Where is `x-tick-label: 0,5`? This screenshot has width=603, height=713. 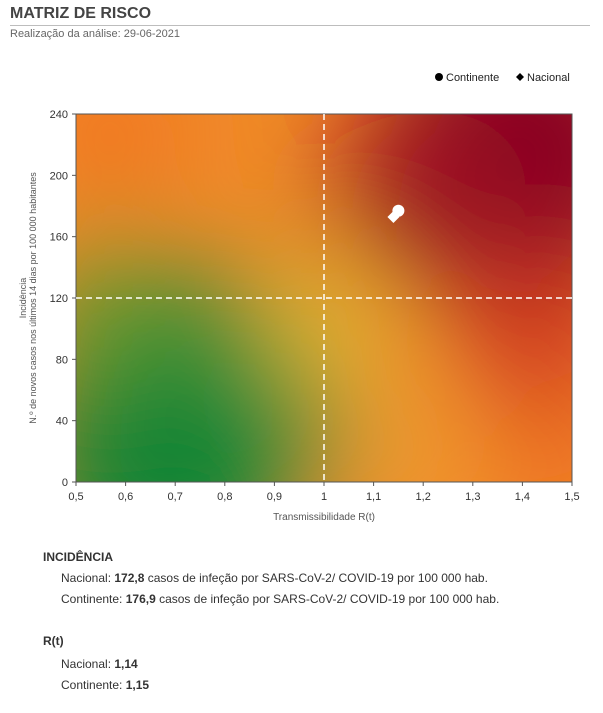
x-tick-label: 0,5 is located at coordinates (75, 497).